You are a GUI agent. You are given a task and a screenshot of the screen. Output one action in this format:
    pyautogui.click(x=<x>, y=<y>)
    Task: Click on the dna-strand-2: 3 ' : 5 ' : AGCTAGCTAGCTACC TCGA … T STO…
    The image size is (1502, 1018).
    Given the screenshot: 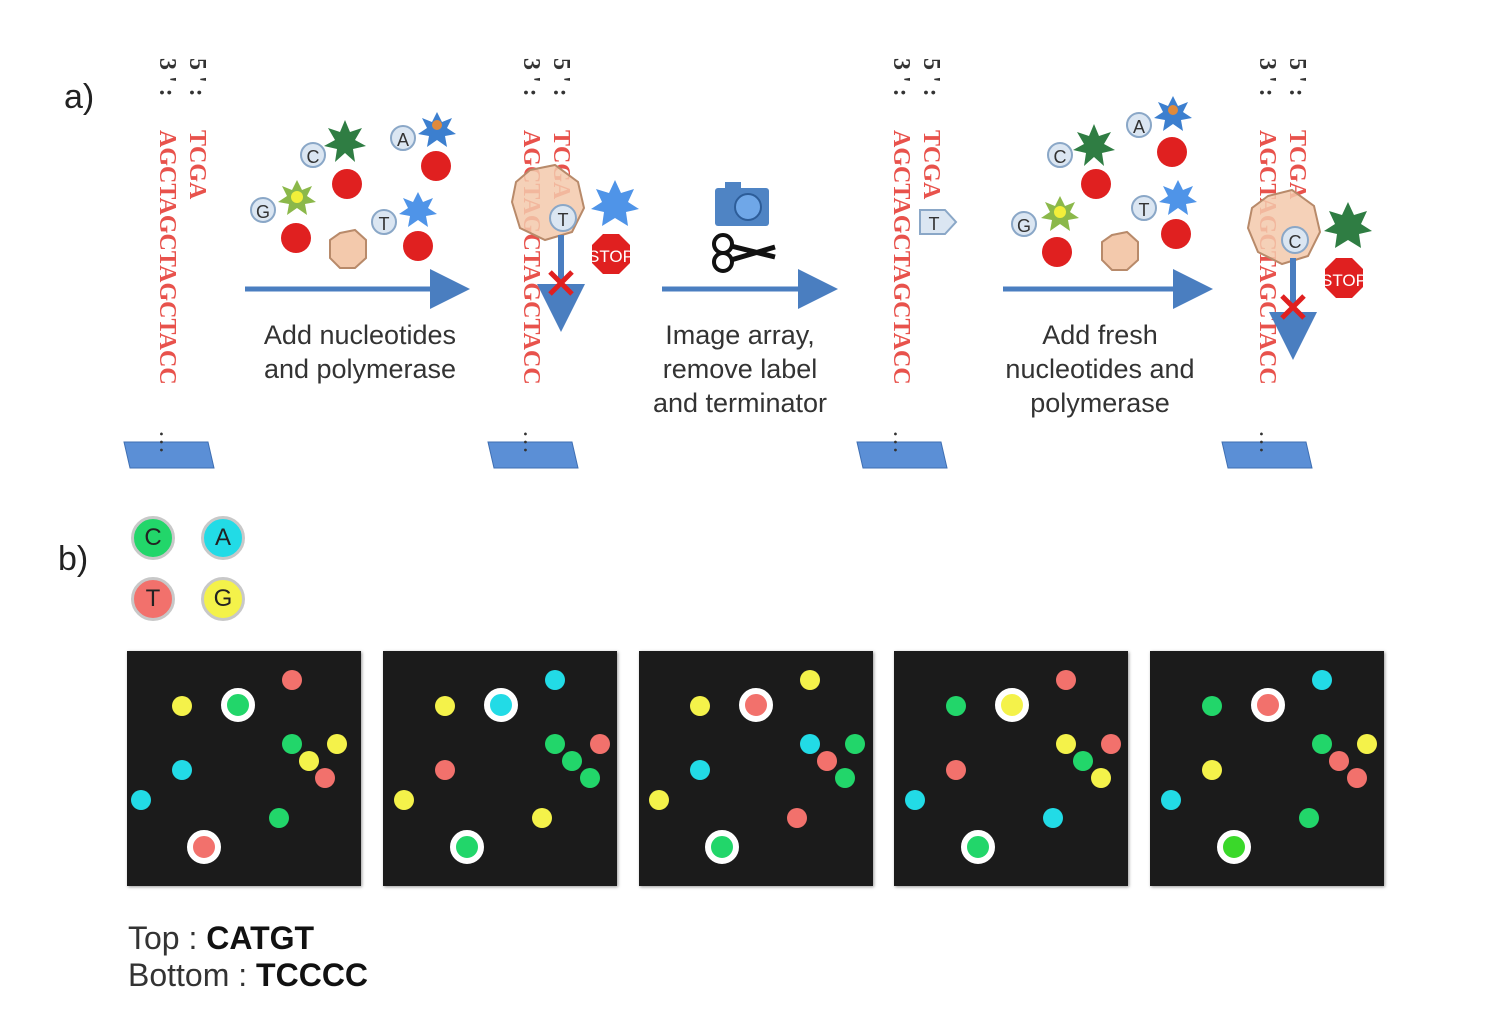 What is the action you would take?
    pyautogui.click(x=563, y=263)
    